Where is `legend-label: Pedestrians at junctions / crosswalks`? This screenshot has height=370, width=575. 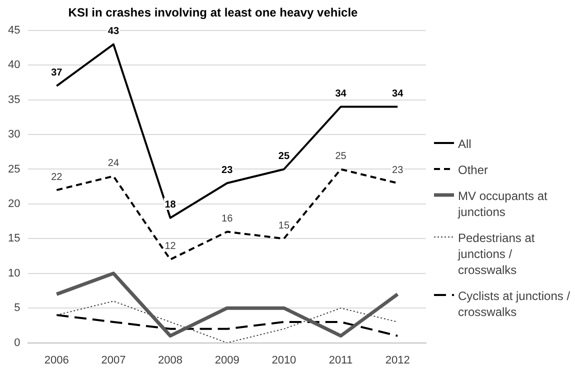 legend-label: Pedestrians at junctions / crosswalks is located at coordinates (497, 254).